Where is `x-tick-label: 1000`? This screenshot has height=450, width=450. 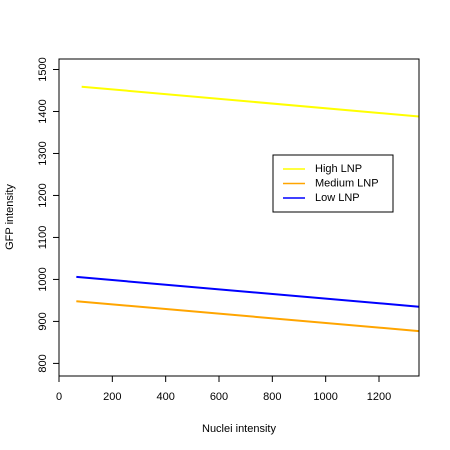 x-tick-label: 1000 is located at coordinates (325, 397).